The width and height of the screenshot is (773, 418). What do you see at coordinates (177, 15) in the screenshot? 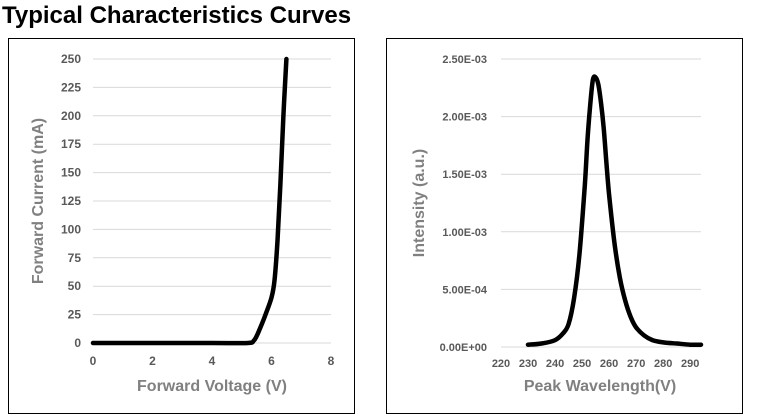
I see `page-title: Typical Characteristics Curves` at bounding box center [177, 15].